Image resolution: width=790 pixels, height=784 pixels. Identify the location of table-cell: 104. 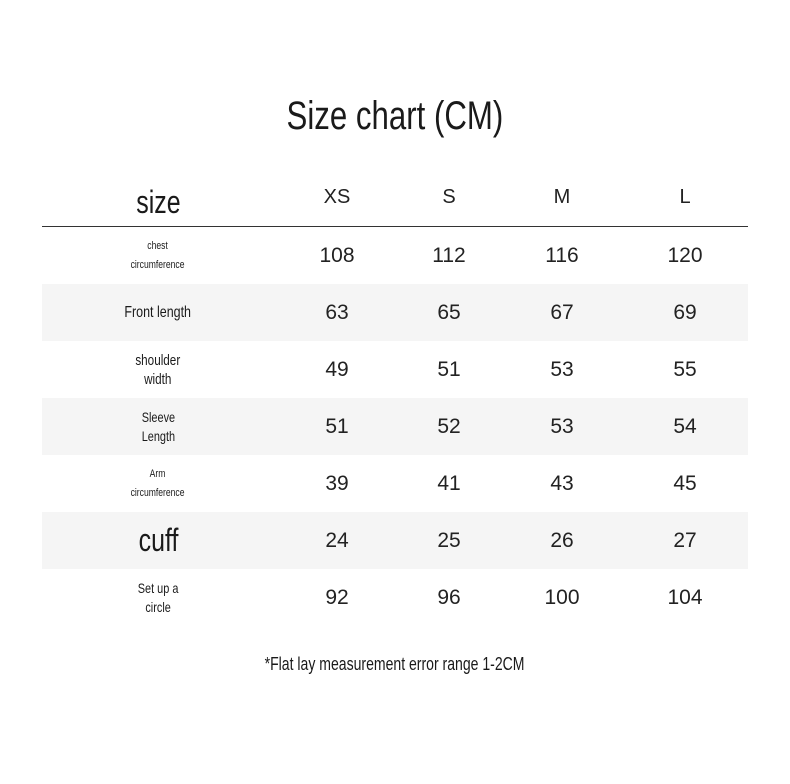
(685, 597).